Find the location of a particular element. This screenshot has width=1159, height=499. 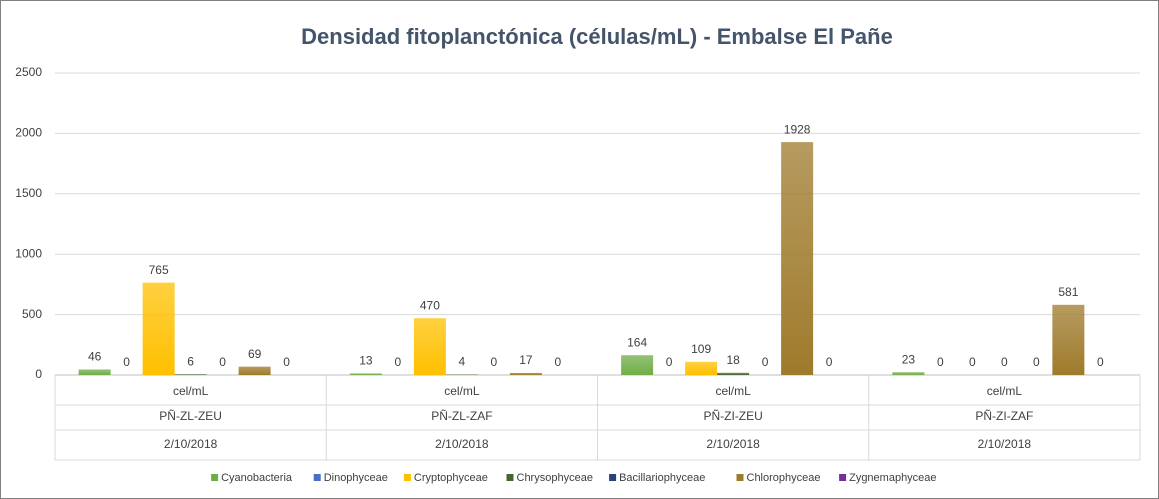

data-label: 164 is located at coordinates (637, 342).